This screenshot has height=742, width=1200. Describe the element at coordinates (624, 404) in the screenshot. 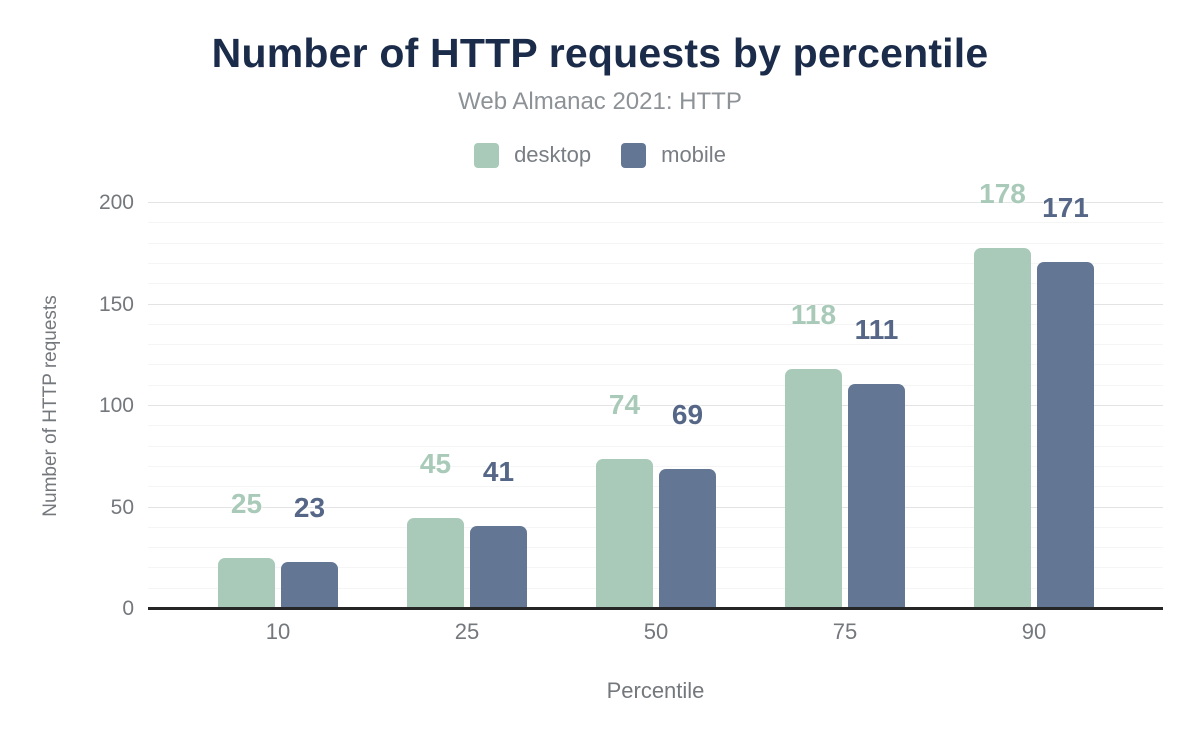

I see `bar-value-desktop-p50: 74` at that location.